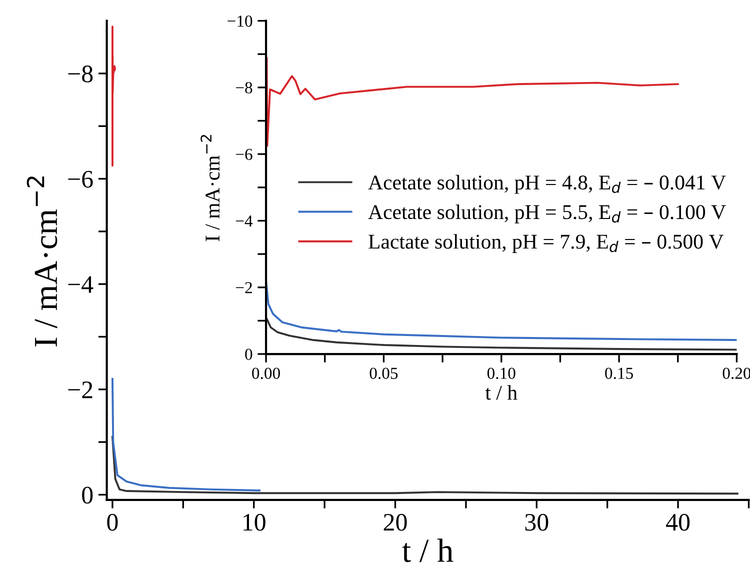  I want to click on x-tick-label: 20, so click(395, 522).